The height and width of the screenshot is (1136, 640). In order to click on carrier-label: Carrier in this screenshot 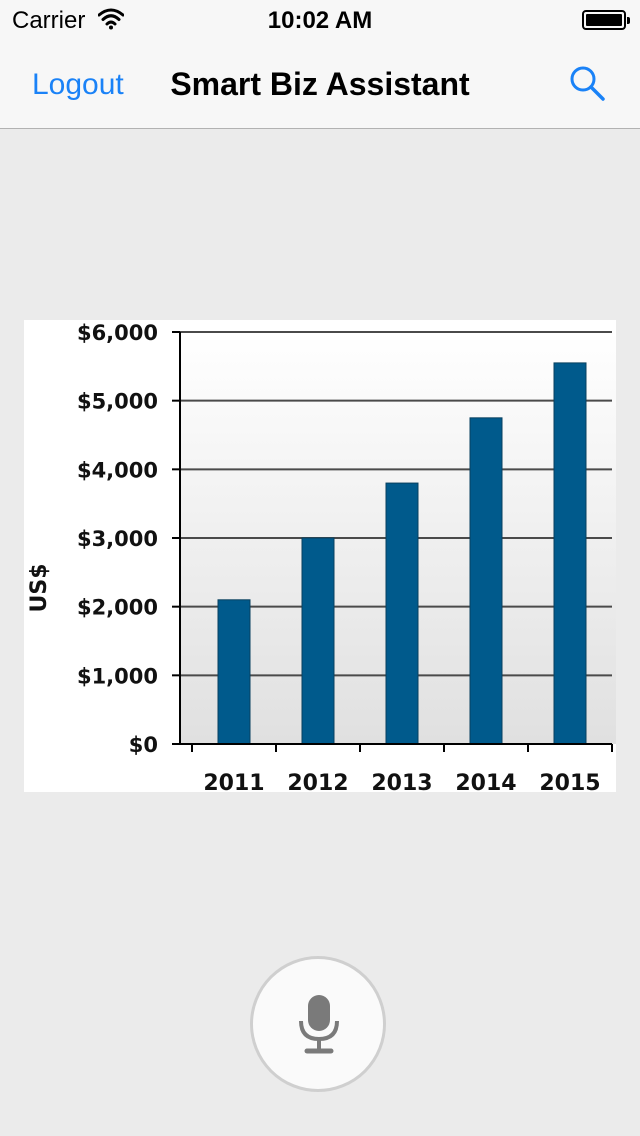, I will do `click(49, 20)`.